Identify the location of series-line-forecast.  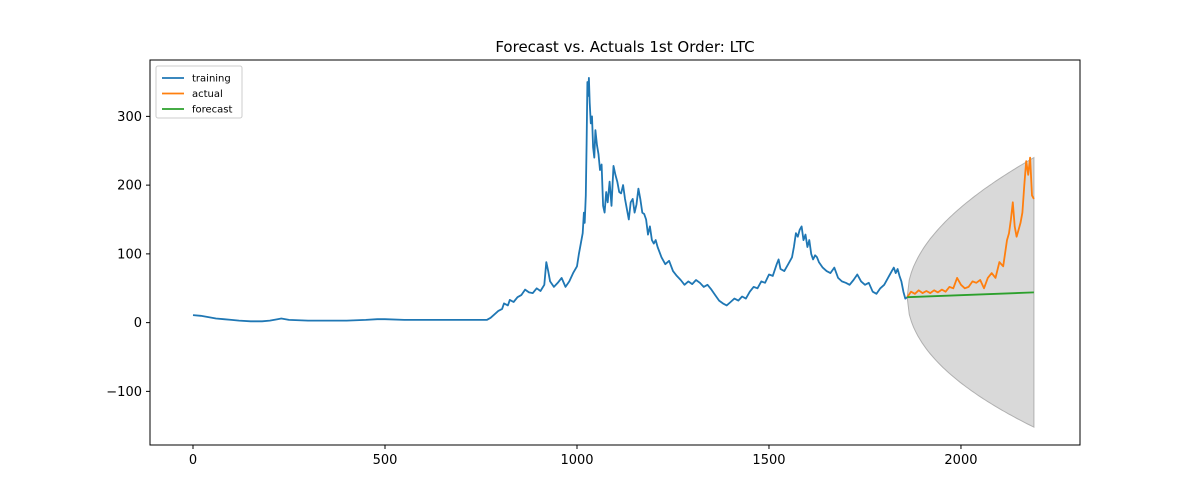
(970, 295).